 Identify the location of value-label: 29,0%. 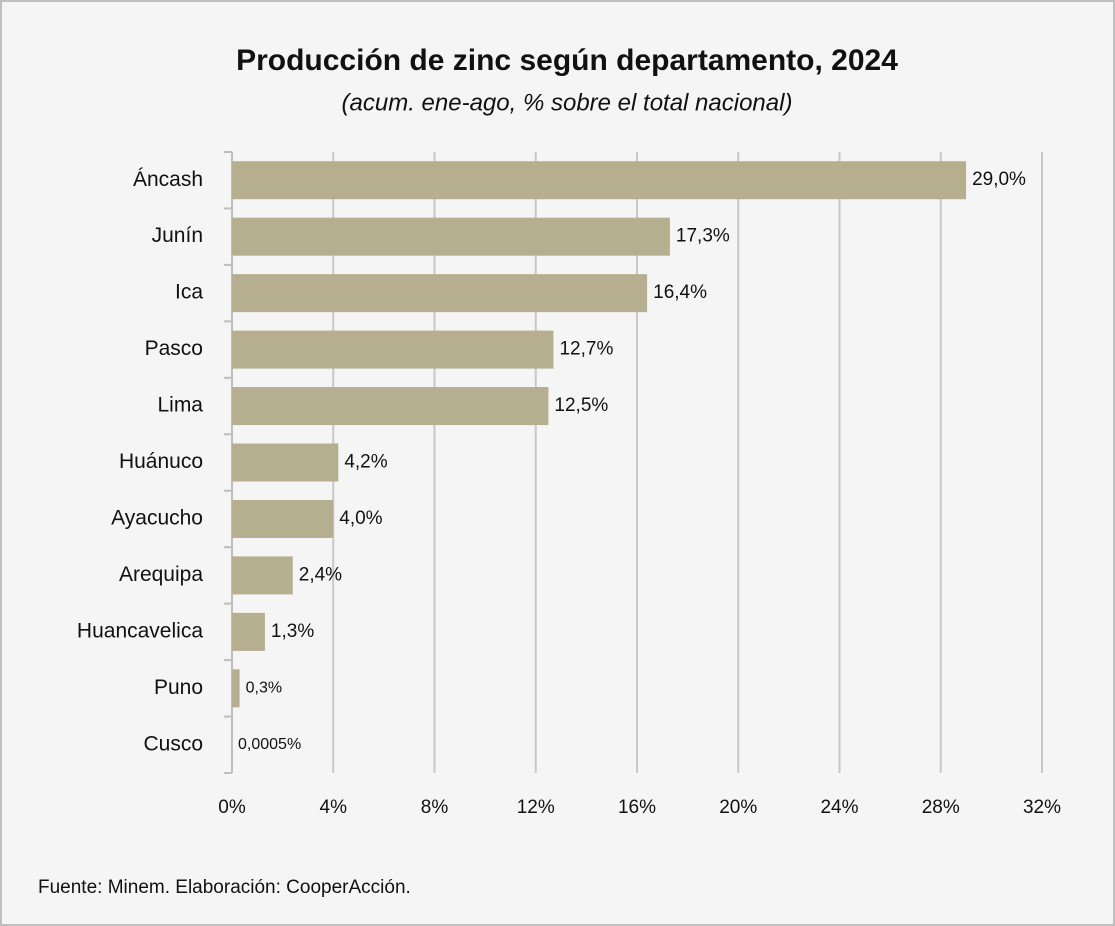
(999, 179).